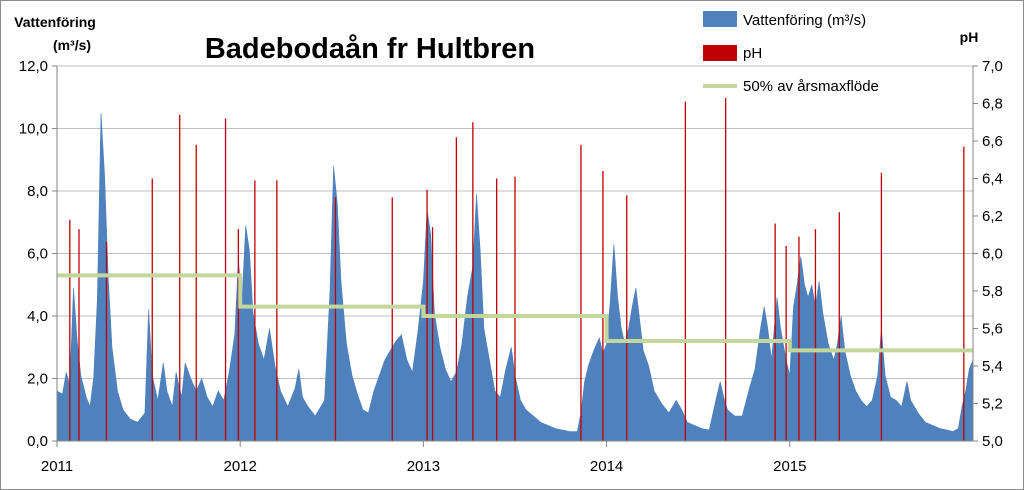 Image resolution: width=1024 pixels, height=490 pixels. I want to click on y-right-tick-label: 6,8, so click(992, 104).